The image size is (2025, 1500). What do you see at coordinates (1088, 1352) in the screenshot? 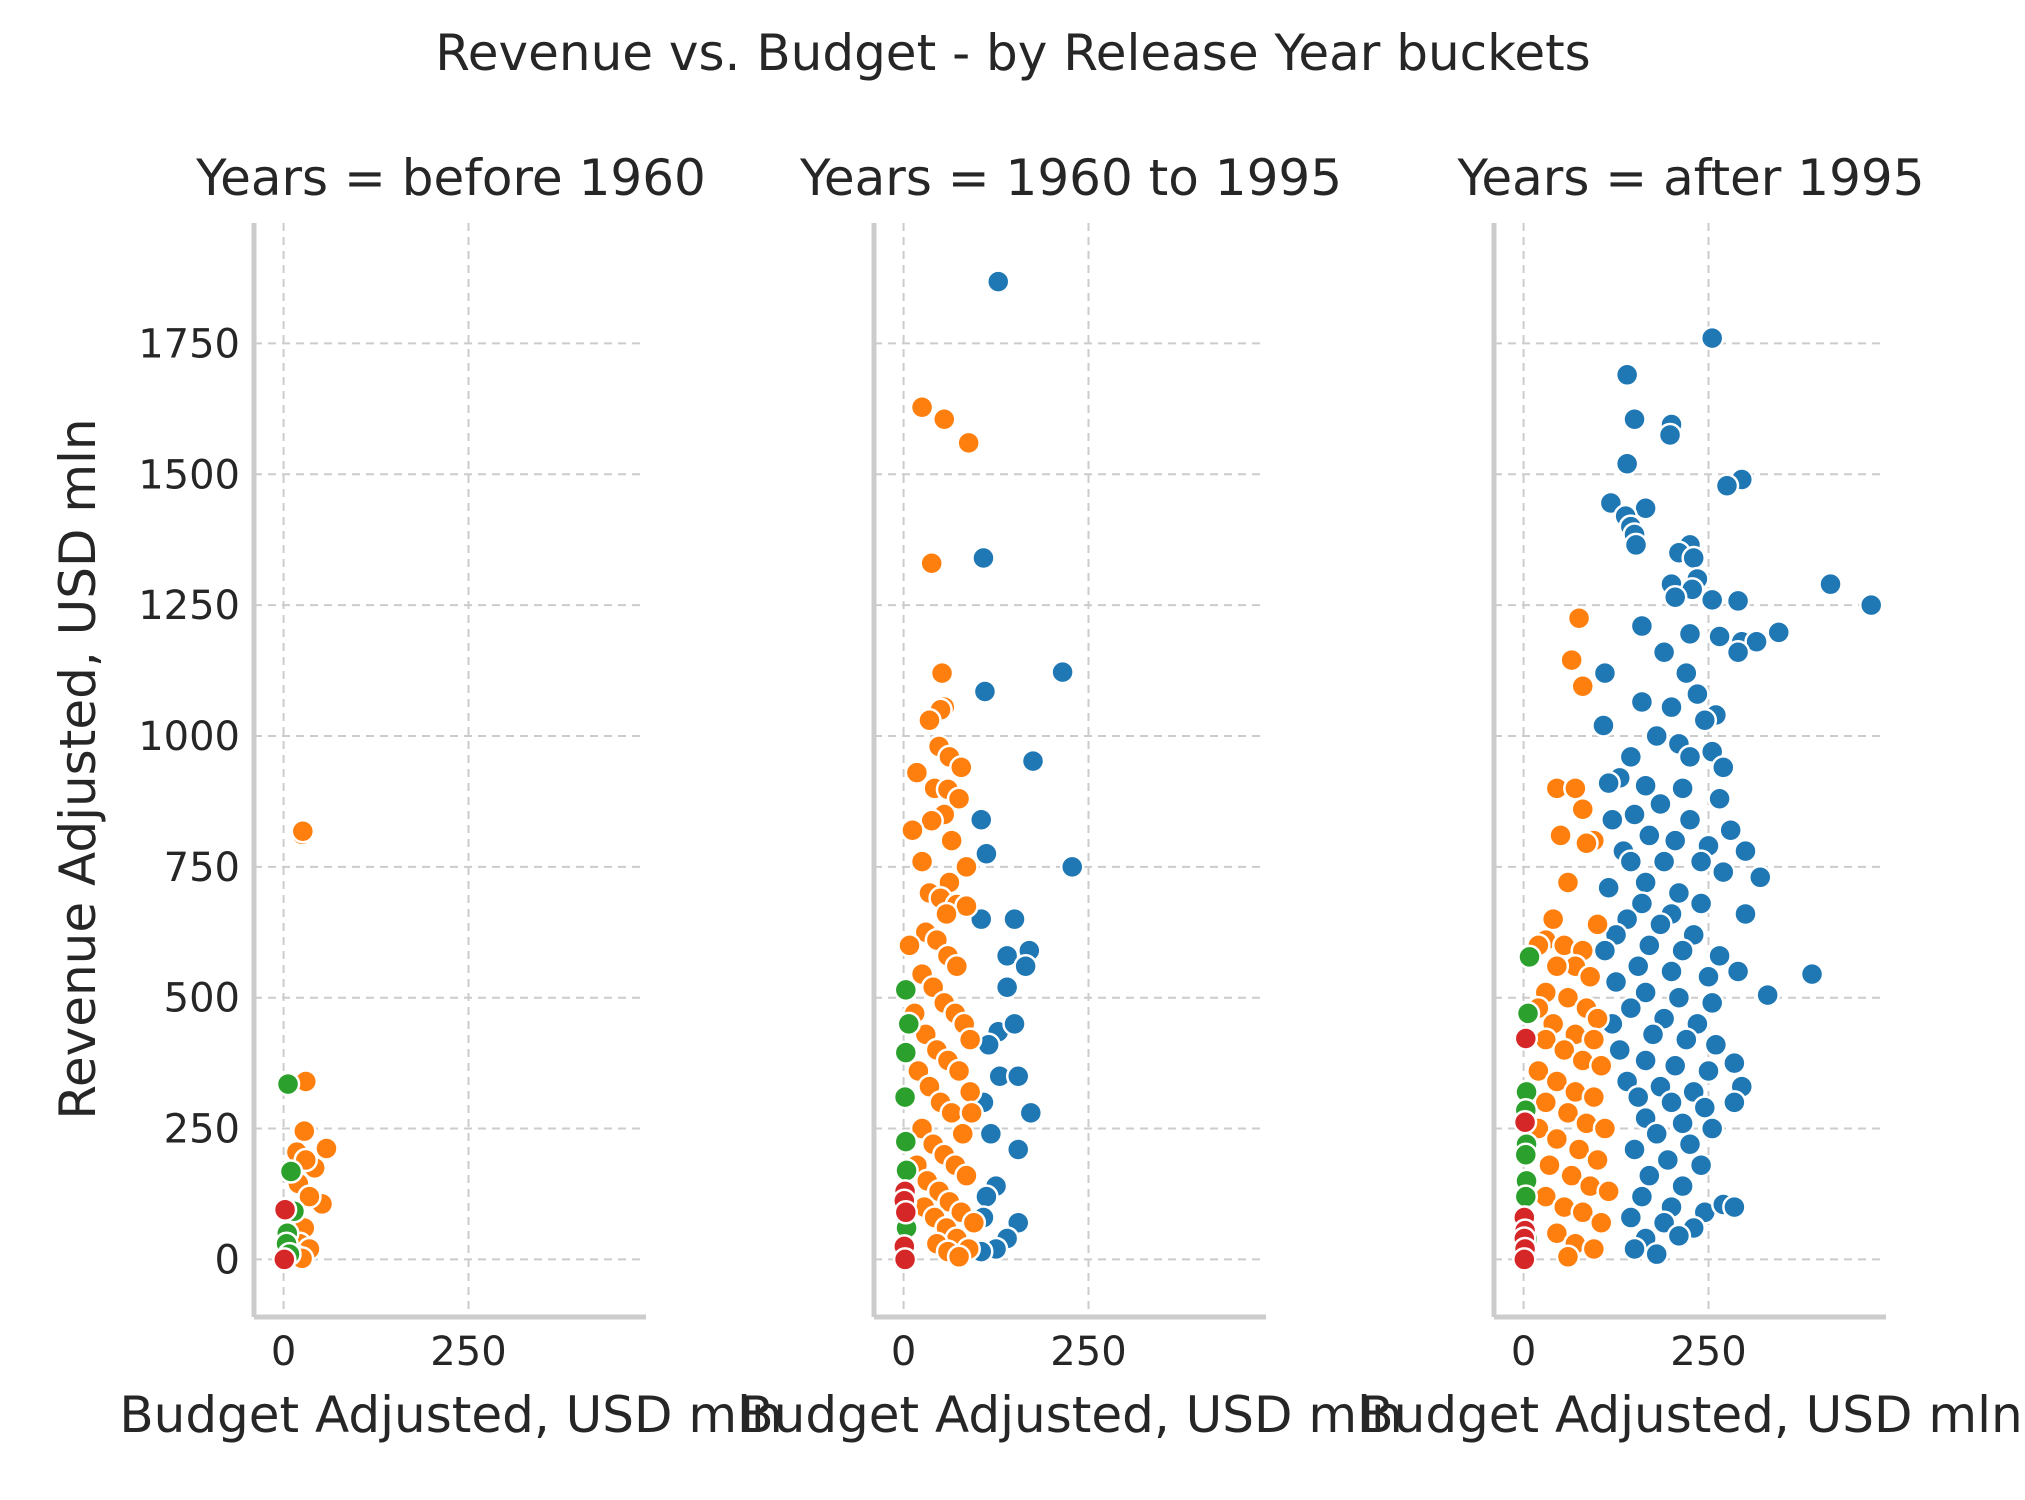
I see `x-tick-label: 250` at bounding box center [1088, 1352].